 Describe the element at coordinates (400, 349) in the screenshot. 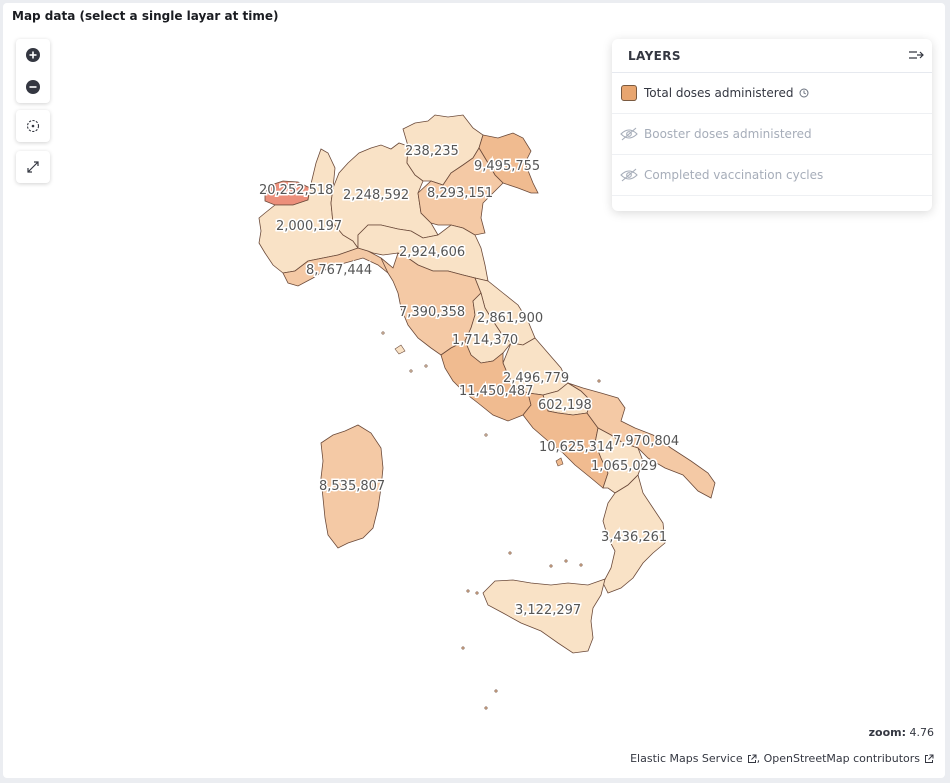

I see `island-elba` at that location.